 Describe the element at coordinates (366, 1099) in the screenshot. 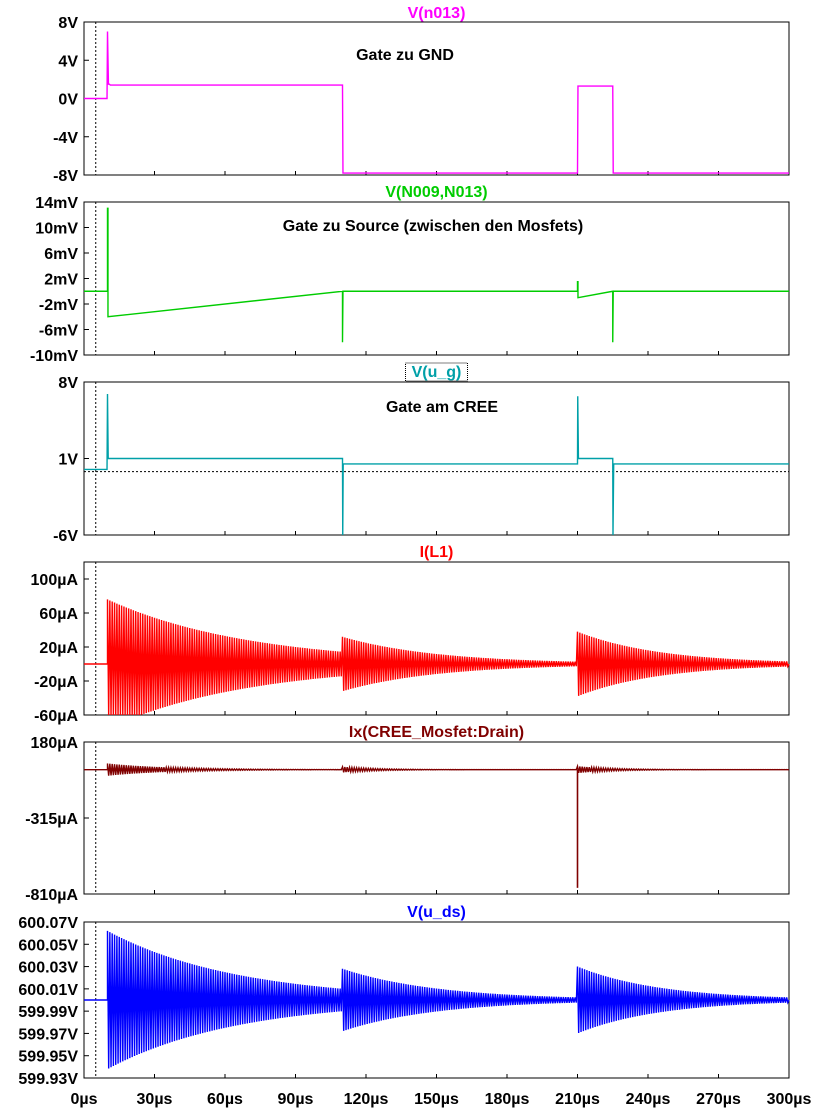

I see `x-tick-label: 120µs` at that location.